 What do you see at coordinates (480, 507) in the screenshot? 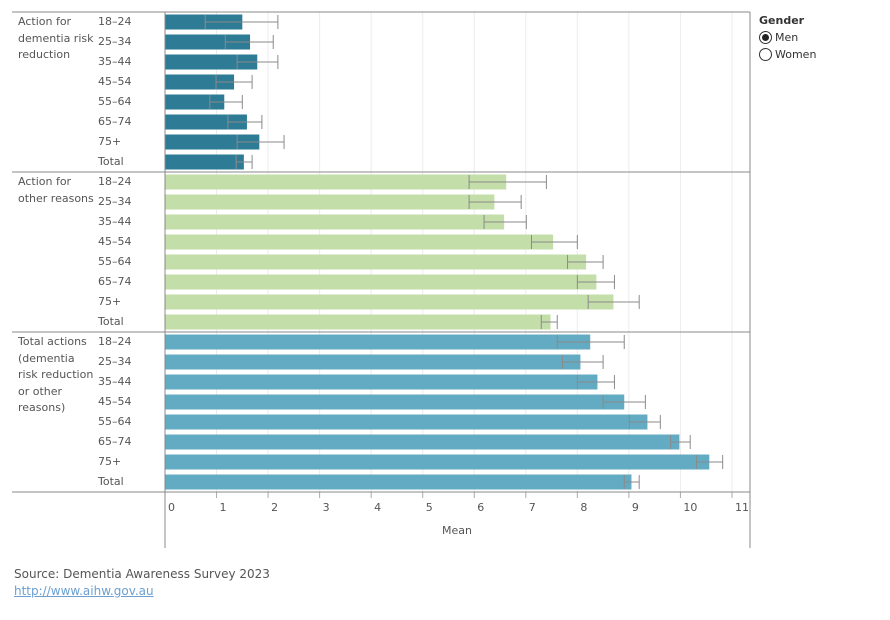
I see `x-tick-label: 6` at bounding box center [480, 507].